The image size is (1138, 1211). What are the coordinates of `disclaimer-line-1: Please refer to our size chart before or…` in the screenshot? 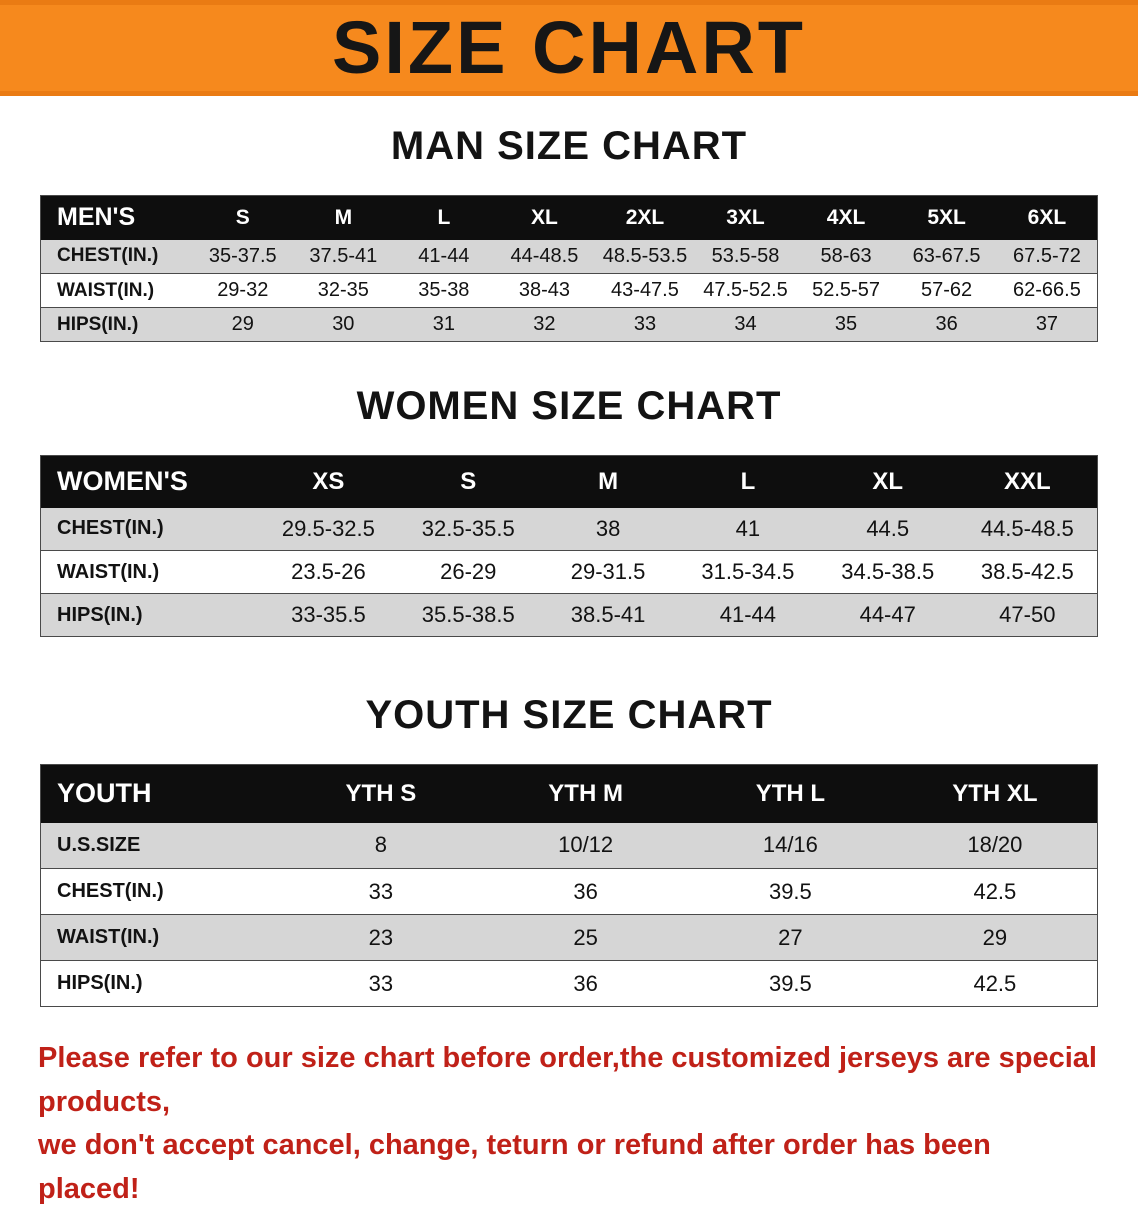 It's located at (567, 1080).